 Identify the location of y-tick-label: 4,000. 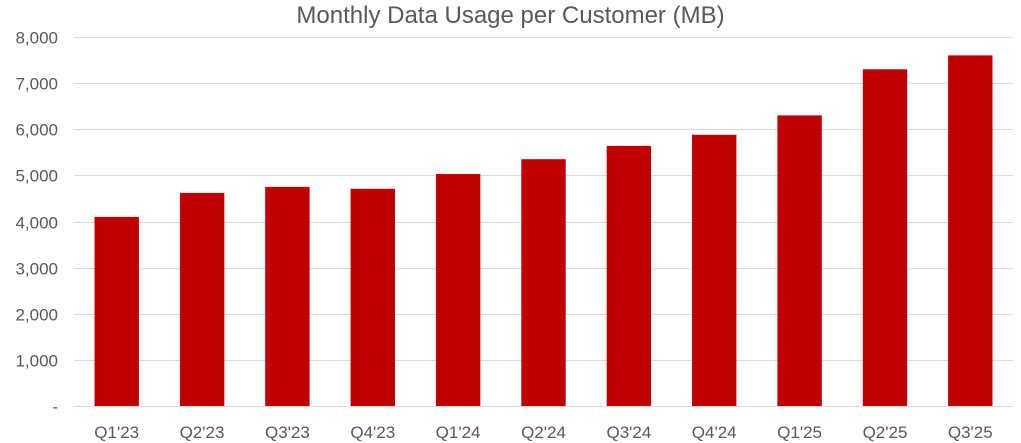
(36, 223).